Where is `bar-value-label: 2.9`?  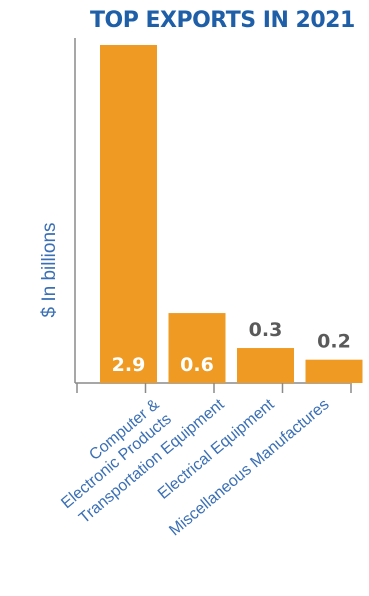 bar-value-label: 2.9 is located at coordinates (129, 365).